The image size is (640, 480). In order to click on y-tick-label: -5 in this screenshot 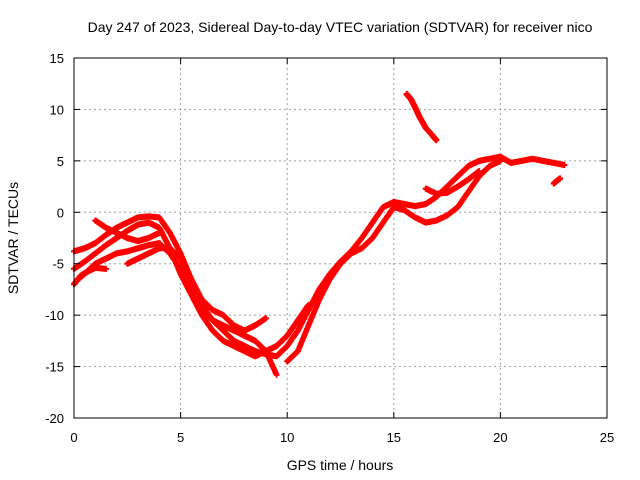, I will do `click(58, 264)`.